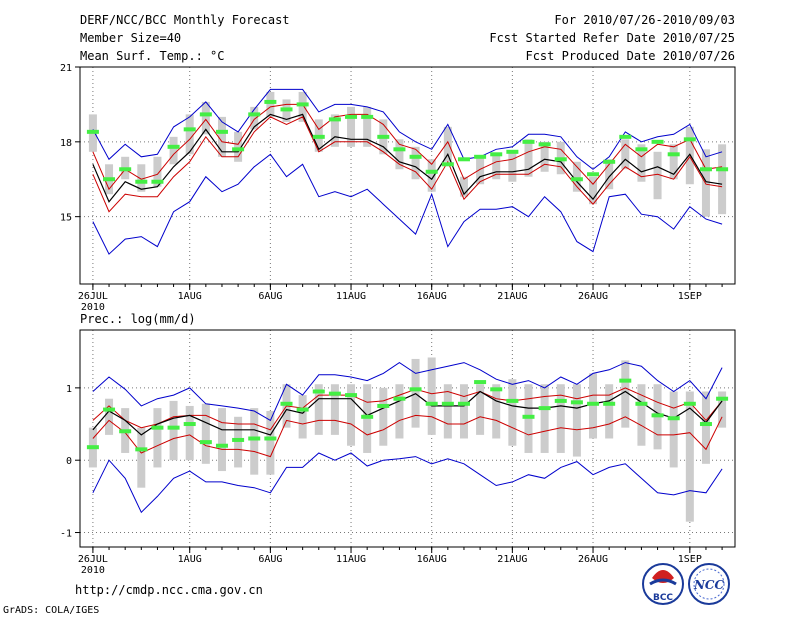 Image resolution: width=800 pixels, height=618 pixels. What do you see at coordinates (138, 319) in the screenshot?
I see `precip-title: Prec.: log(mm/d)` at bounding box center [138, 319].